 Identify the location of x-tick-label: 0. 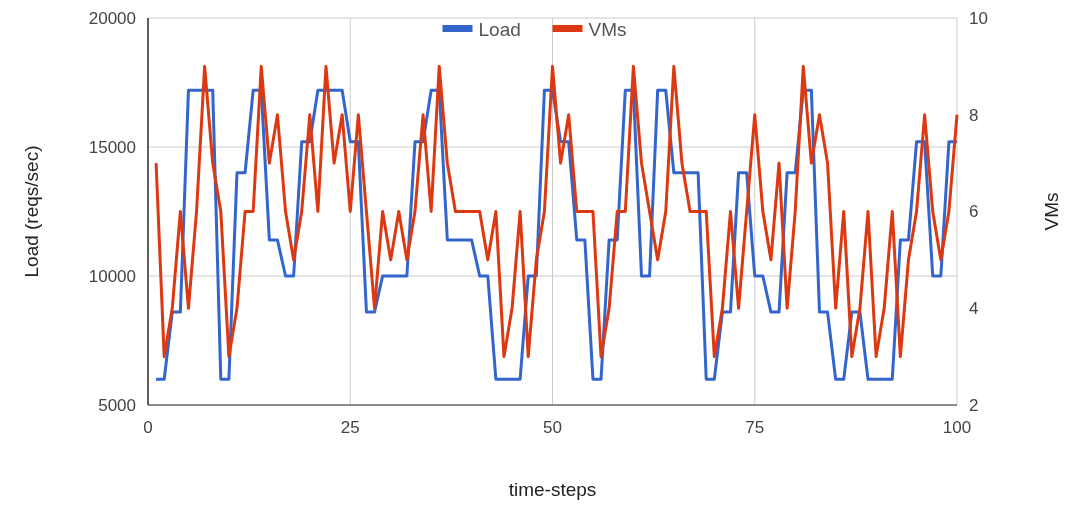
(148, 427).